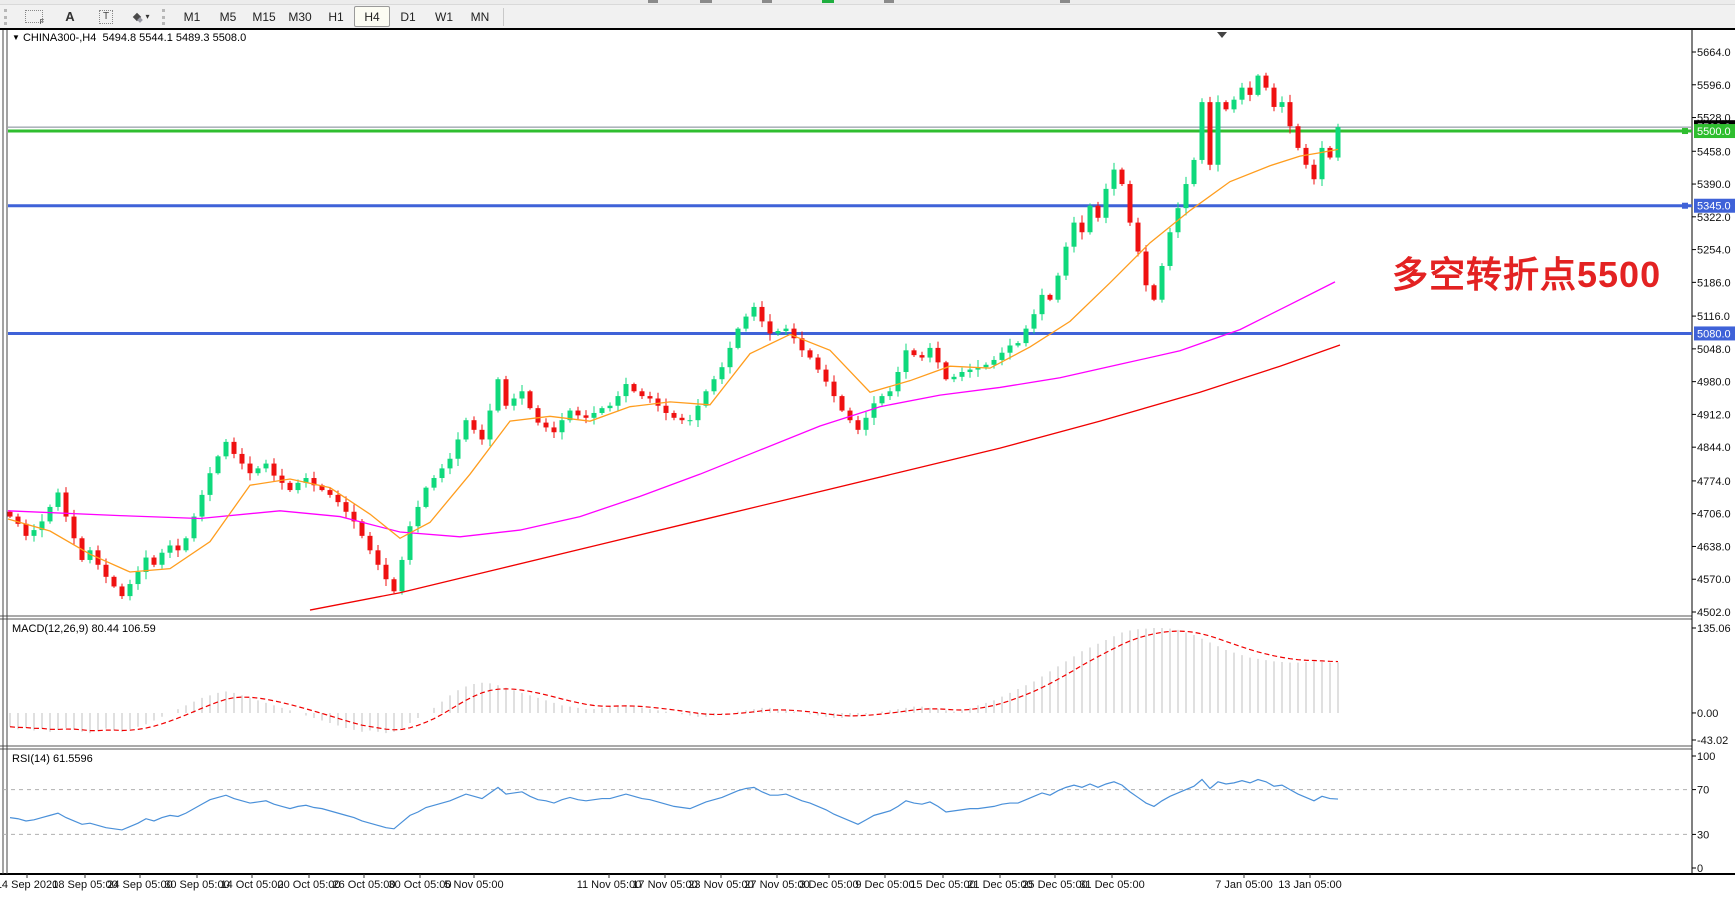 This screenshot has height=897, width=1735. Describe the element at coordinates (884, 885) in the screenshot. I see `svg-text: 9 Dec 05:00` at that location.